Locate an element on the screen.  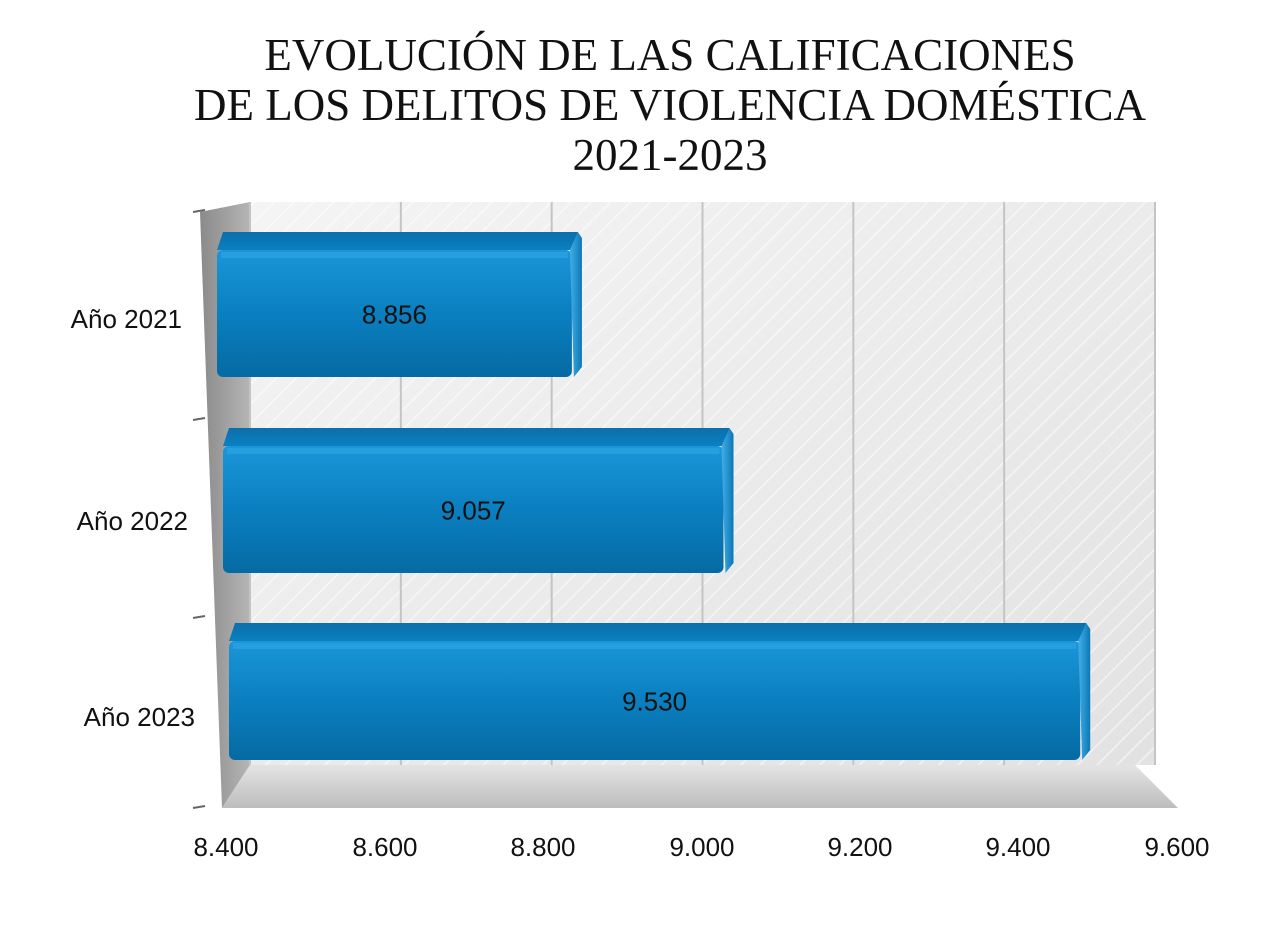
y-tick-label: Año 2021 is located at coordinates (126, 319).